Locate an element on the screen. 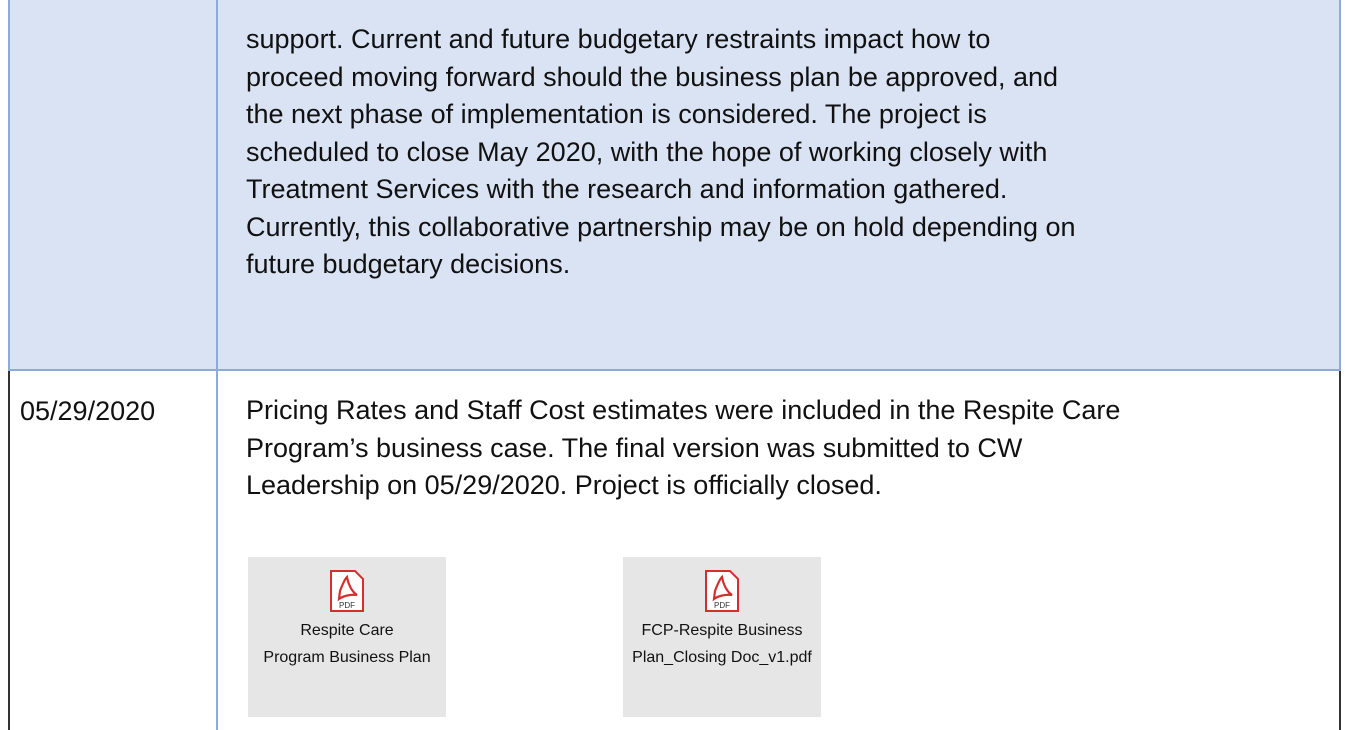 This screenshot has height=730, width=1349. attachment: PDF Respite Care Program Business Plan is located at coordinates (347, 637).